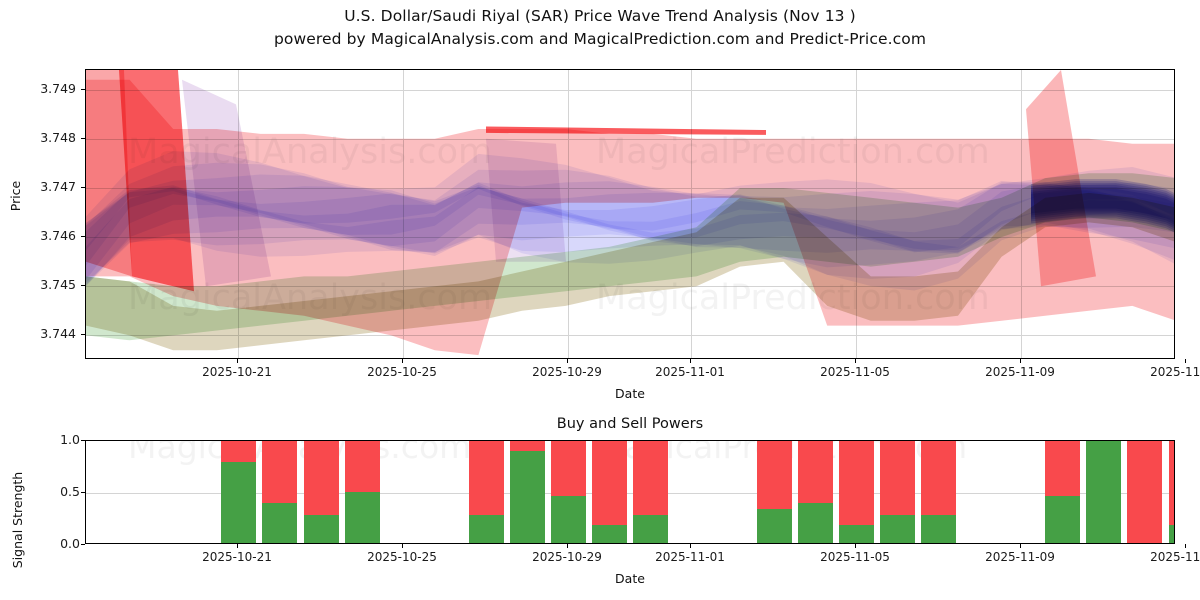  I want to click on wave-y-tick-label: 3.745, so click(58, 285).